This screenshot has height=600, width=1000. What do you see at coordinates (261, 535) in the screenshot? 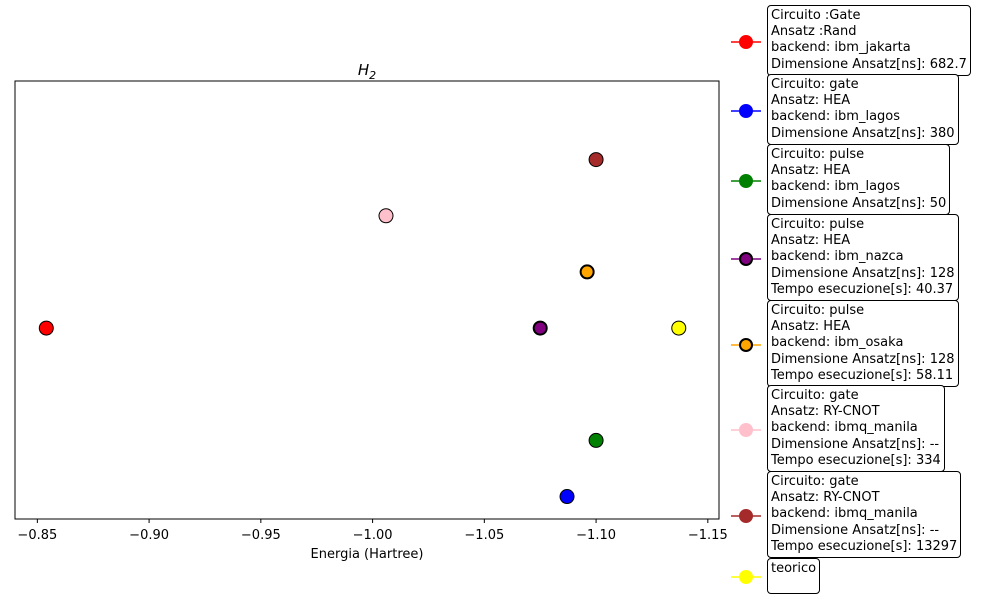
I see `x-tick-label: −0.95` at bounding box center [261, 535].